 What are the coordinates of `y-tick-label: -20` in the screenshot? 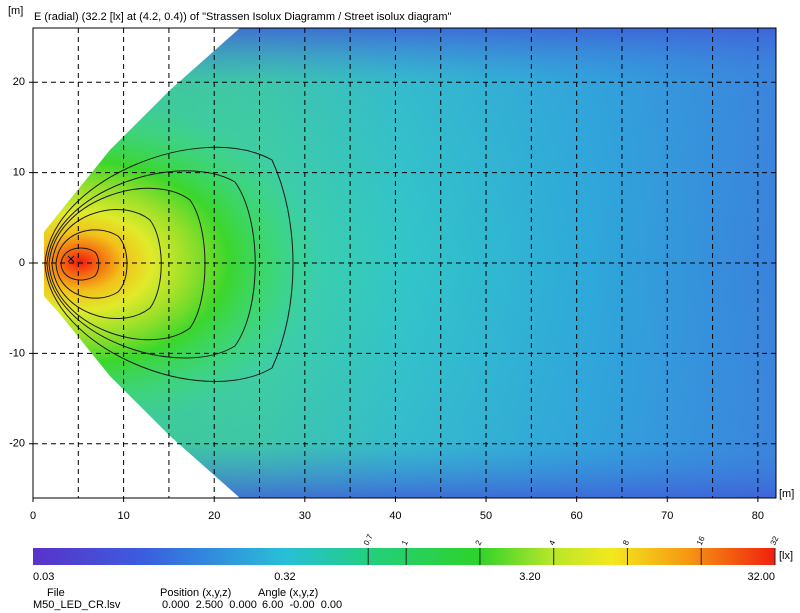 It's located at (17, 444).